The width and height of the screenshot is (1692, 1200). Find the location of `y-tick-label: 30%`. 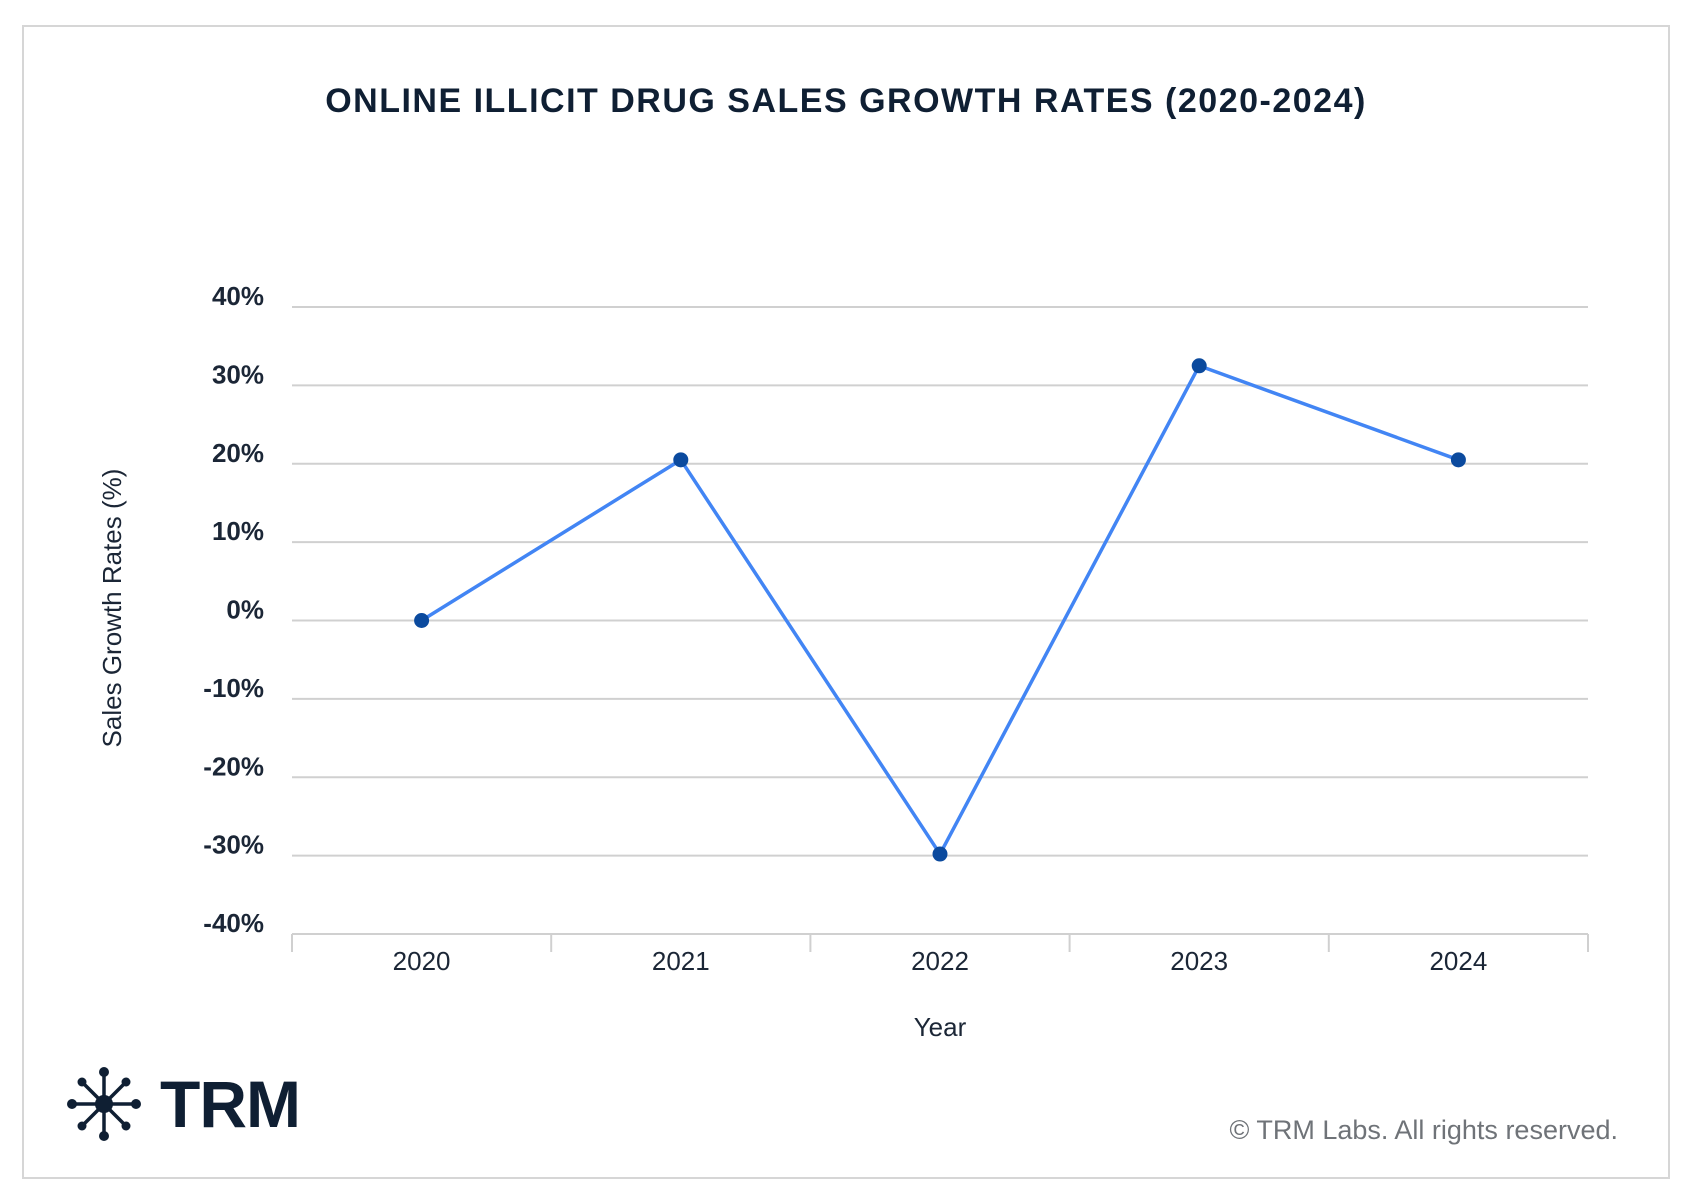

y-tick-label: 30% is located at coordinates (238, 374).